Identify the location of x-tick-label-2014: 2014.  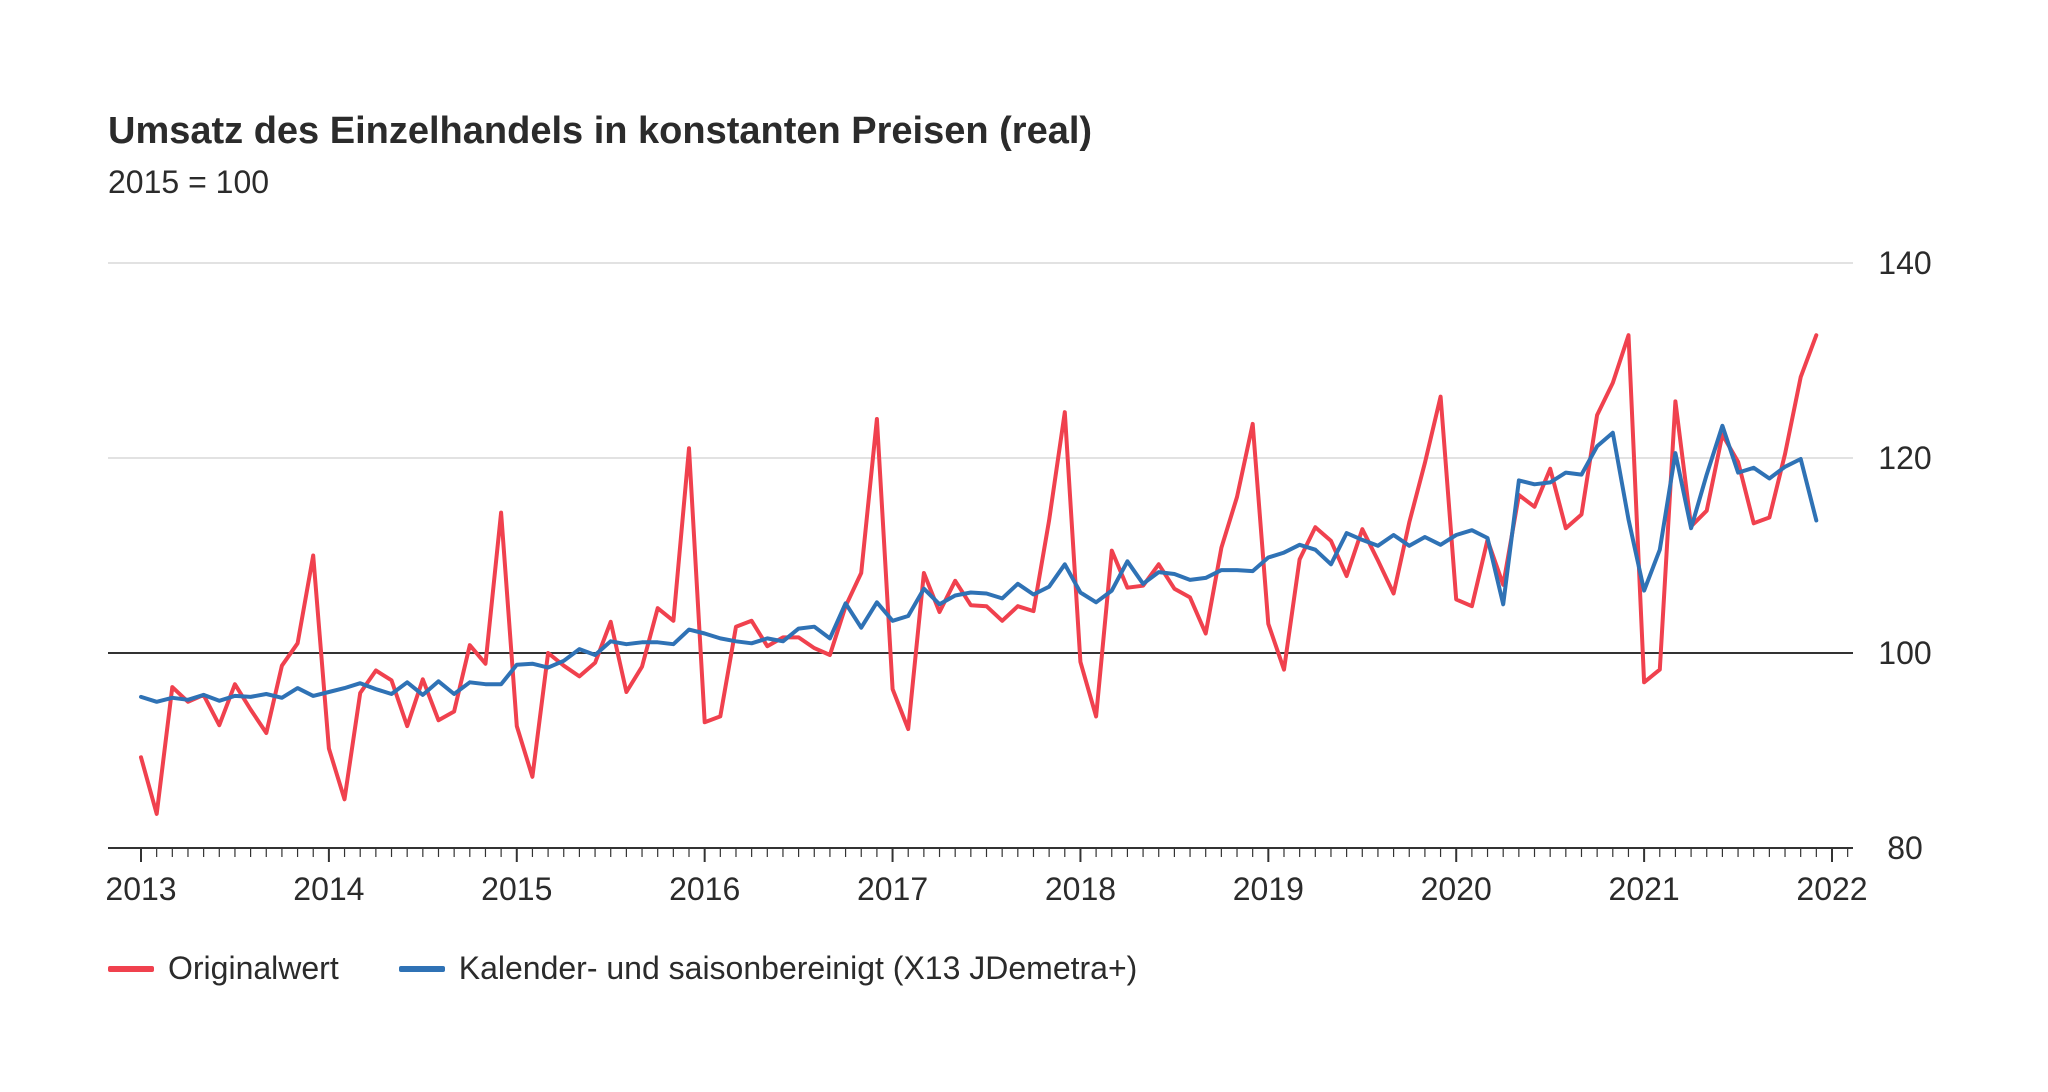
(328, 889).